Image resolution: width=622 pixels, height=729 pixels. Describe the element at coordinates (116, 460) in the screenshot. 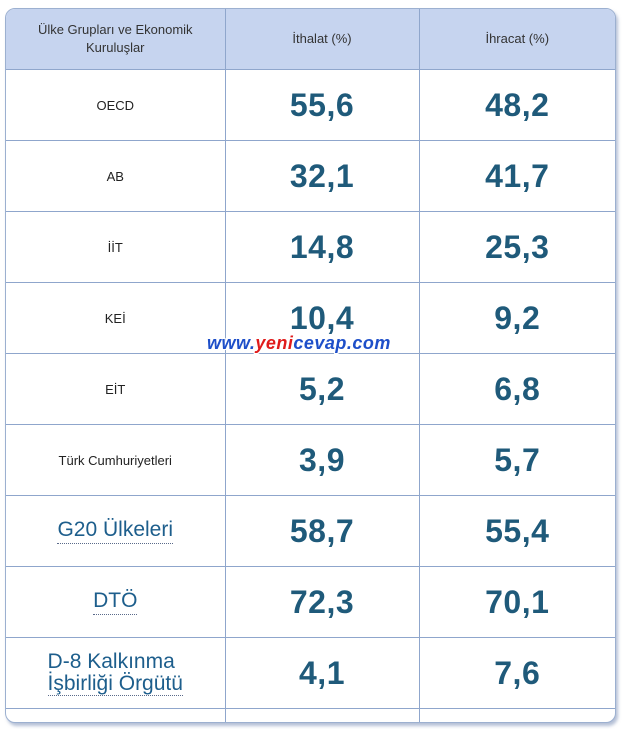

I see `row-label: Türk Cumhuriyetleri` at that location.